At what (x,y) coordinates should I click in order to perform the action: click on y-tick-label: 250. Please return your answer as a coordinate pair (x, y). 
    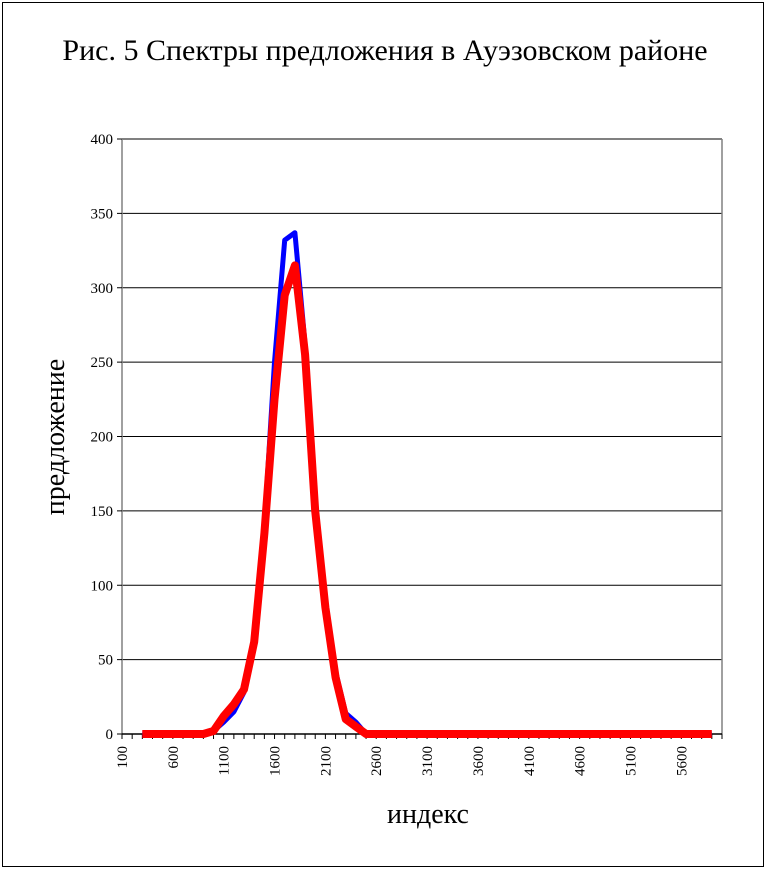
    Looking at the image, I should click on (102, 363).